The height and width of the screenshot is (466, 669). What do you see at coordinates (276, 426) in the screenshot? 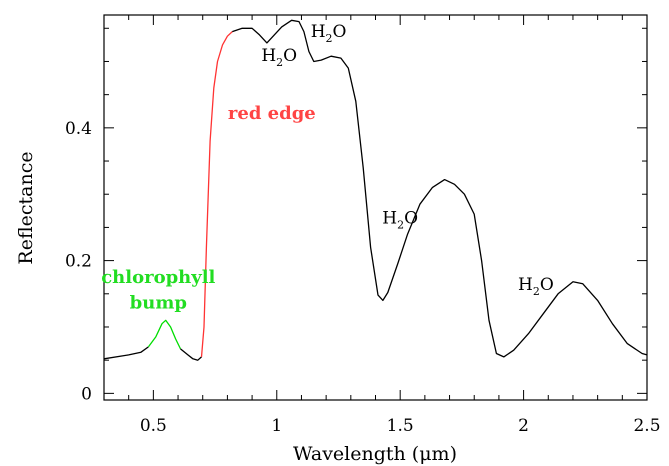
I see `x-tick-label: 1` at bounding box center [276, 426].